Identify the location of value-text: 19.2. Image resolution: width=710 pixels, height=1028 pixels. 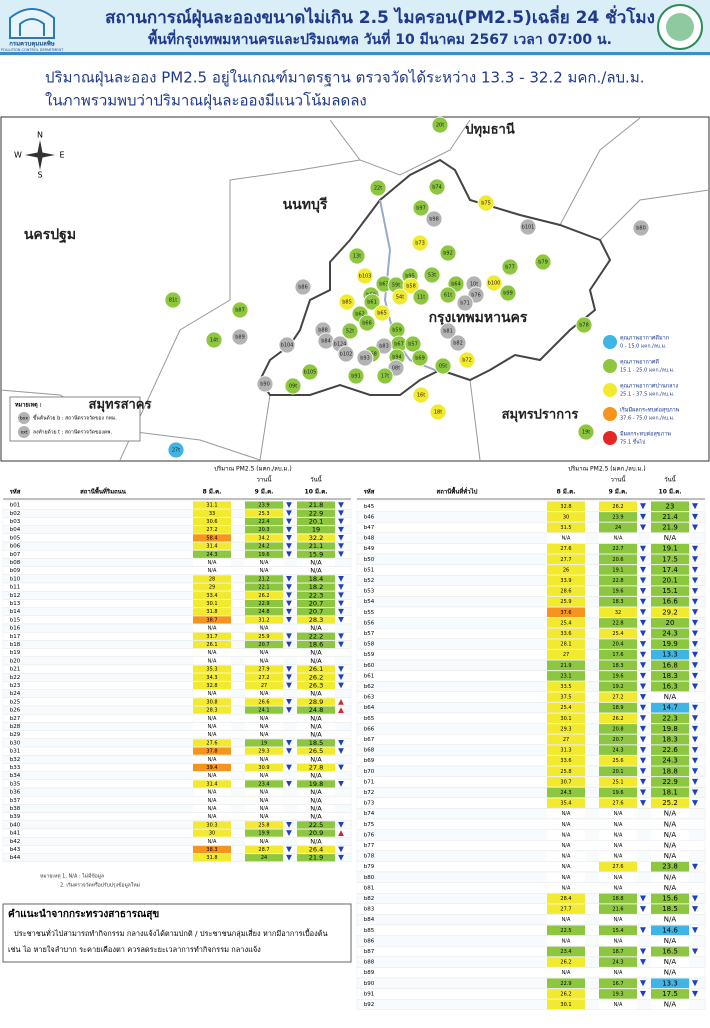
(617, 687).